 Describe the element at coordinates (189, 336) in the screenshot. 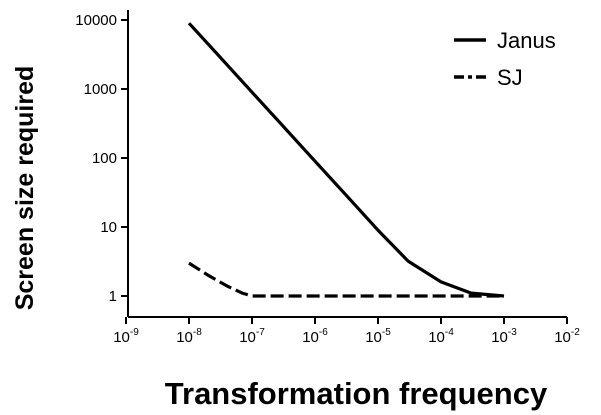

I see `x-tick-label: 10⁻⁸` at that location.